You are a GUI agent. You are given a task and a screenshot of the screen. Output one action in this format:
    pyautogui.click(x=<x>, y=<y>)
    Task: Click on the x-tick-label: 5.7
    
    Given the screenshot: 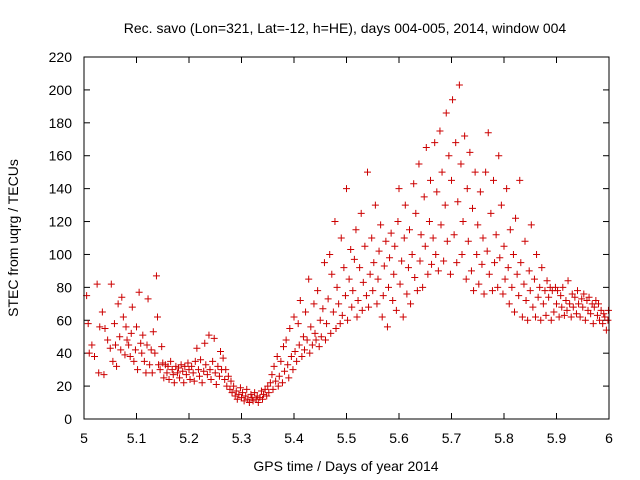 What is the action you would take?
    pyautogui.click(x=452, y=438)
    